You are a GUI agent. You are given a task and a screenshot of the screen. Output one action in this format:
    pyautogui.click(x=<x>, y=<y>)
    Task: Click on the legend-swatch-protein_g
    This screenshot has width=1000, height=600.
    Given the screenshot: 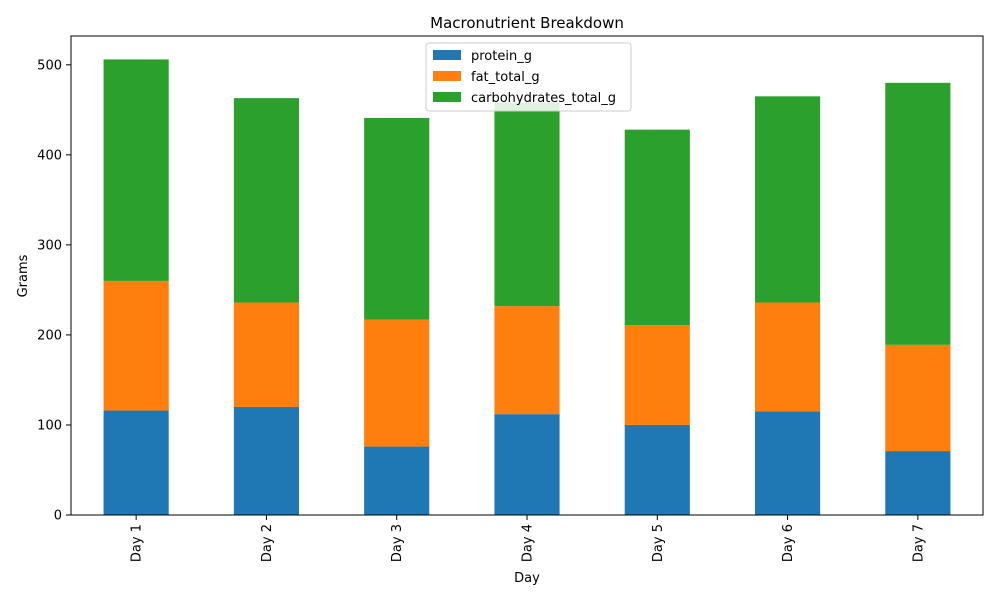 What is the action you would take?
    pyautogui.click(x=447, y=55)
    